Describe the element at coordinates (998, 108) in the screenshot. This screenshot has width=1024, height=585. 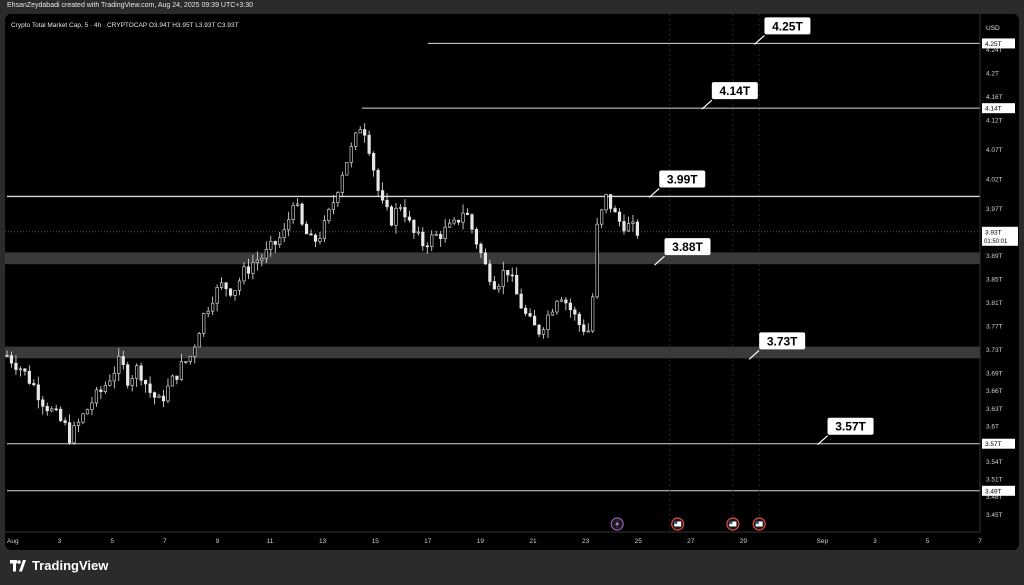
I see `price-tag: 4.14T` at that location.